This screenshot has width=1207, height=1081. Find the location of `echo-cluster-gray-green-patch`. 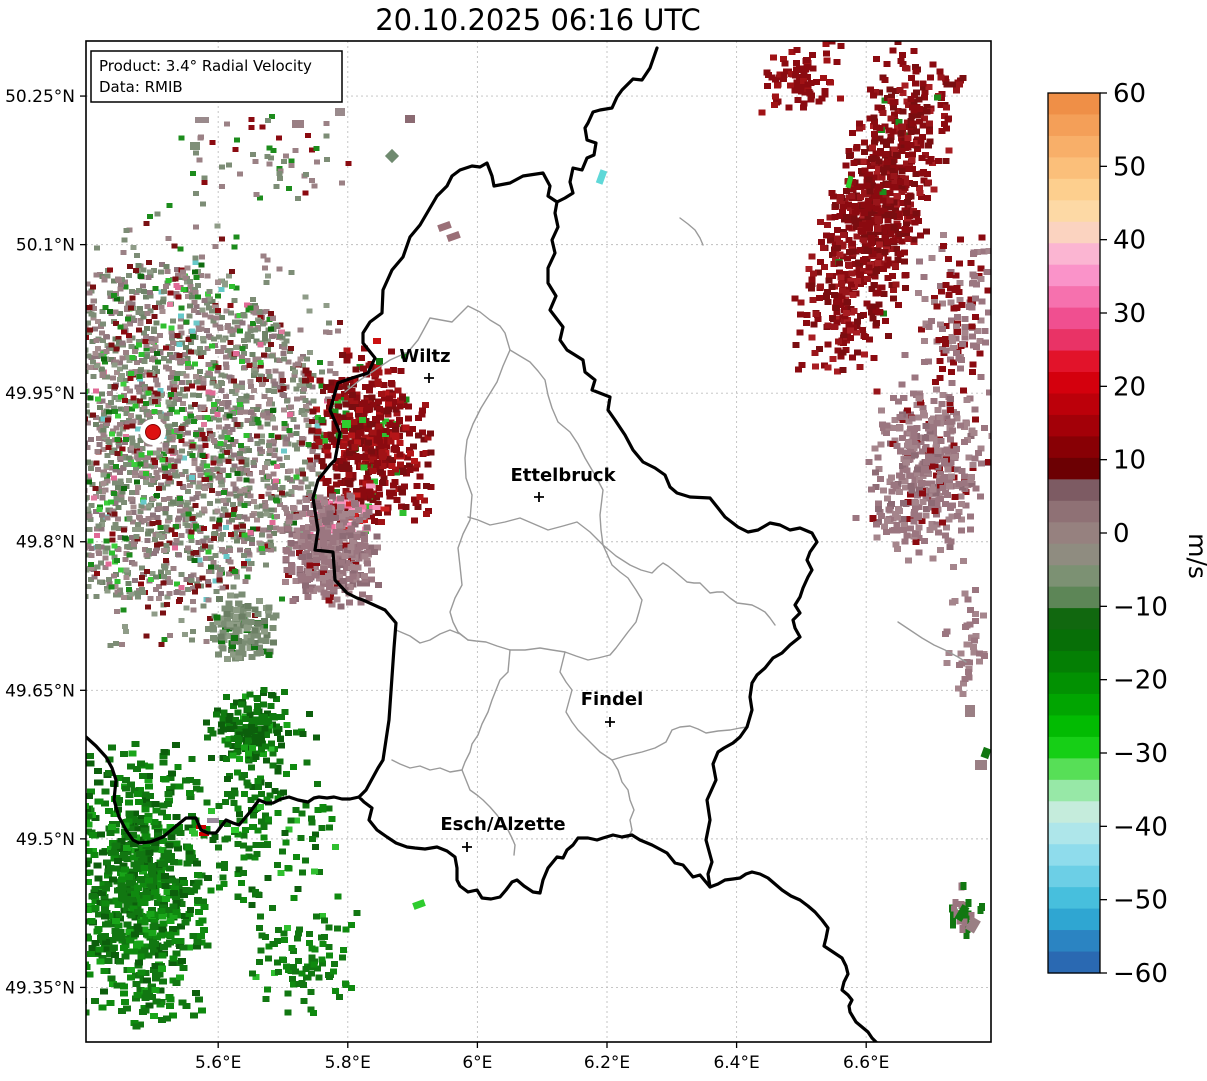

echo-cluster-gray-green-patch is located at coordinates (242, 626).